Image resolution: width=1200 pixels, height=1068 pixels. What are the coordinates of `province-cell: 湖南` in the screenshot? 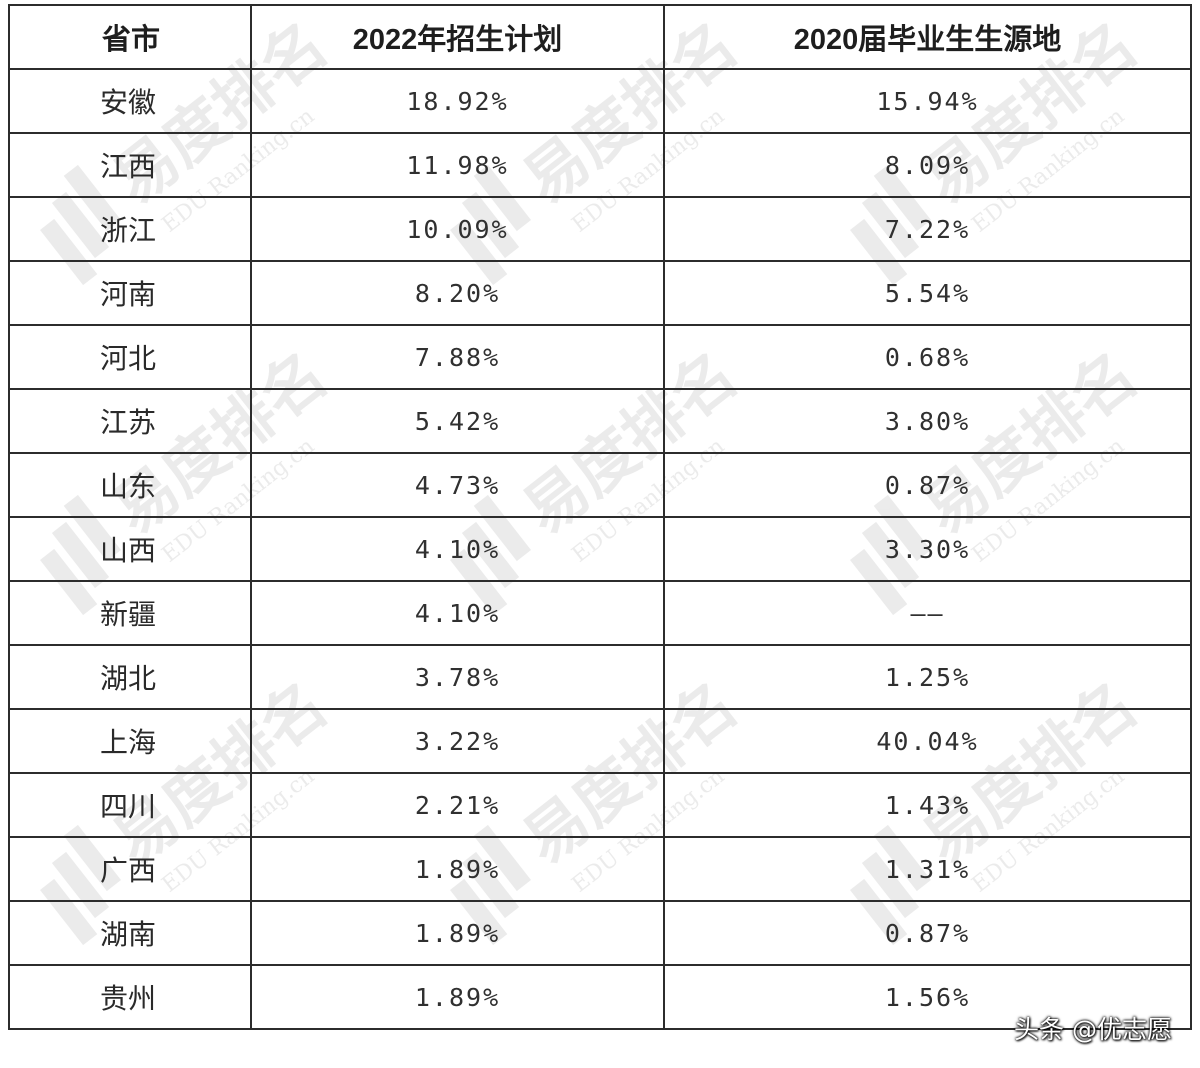 It's located at (130, 933).